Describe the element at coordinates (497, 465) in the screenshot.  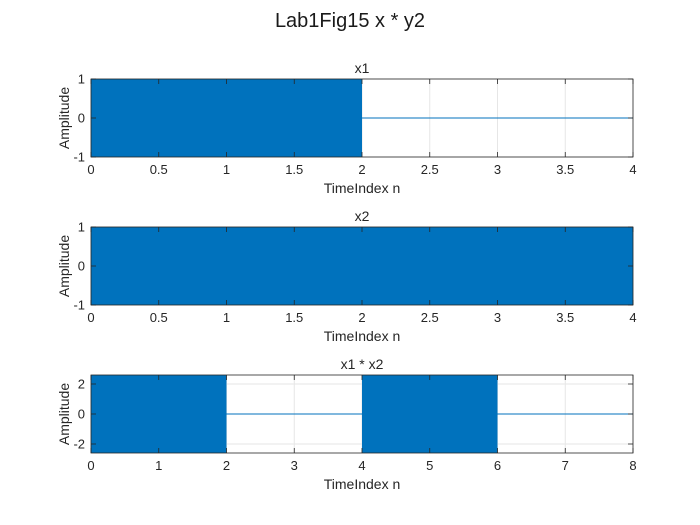
I see `x-tick-label: 6` at that location.